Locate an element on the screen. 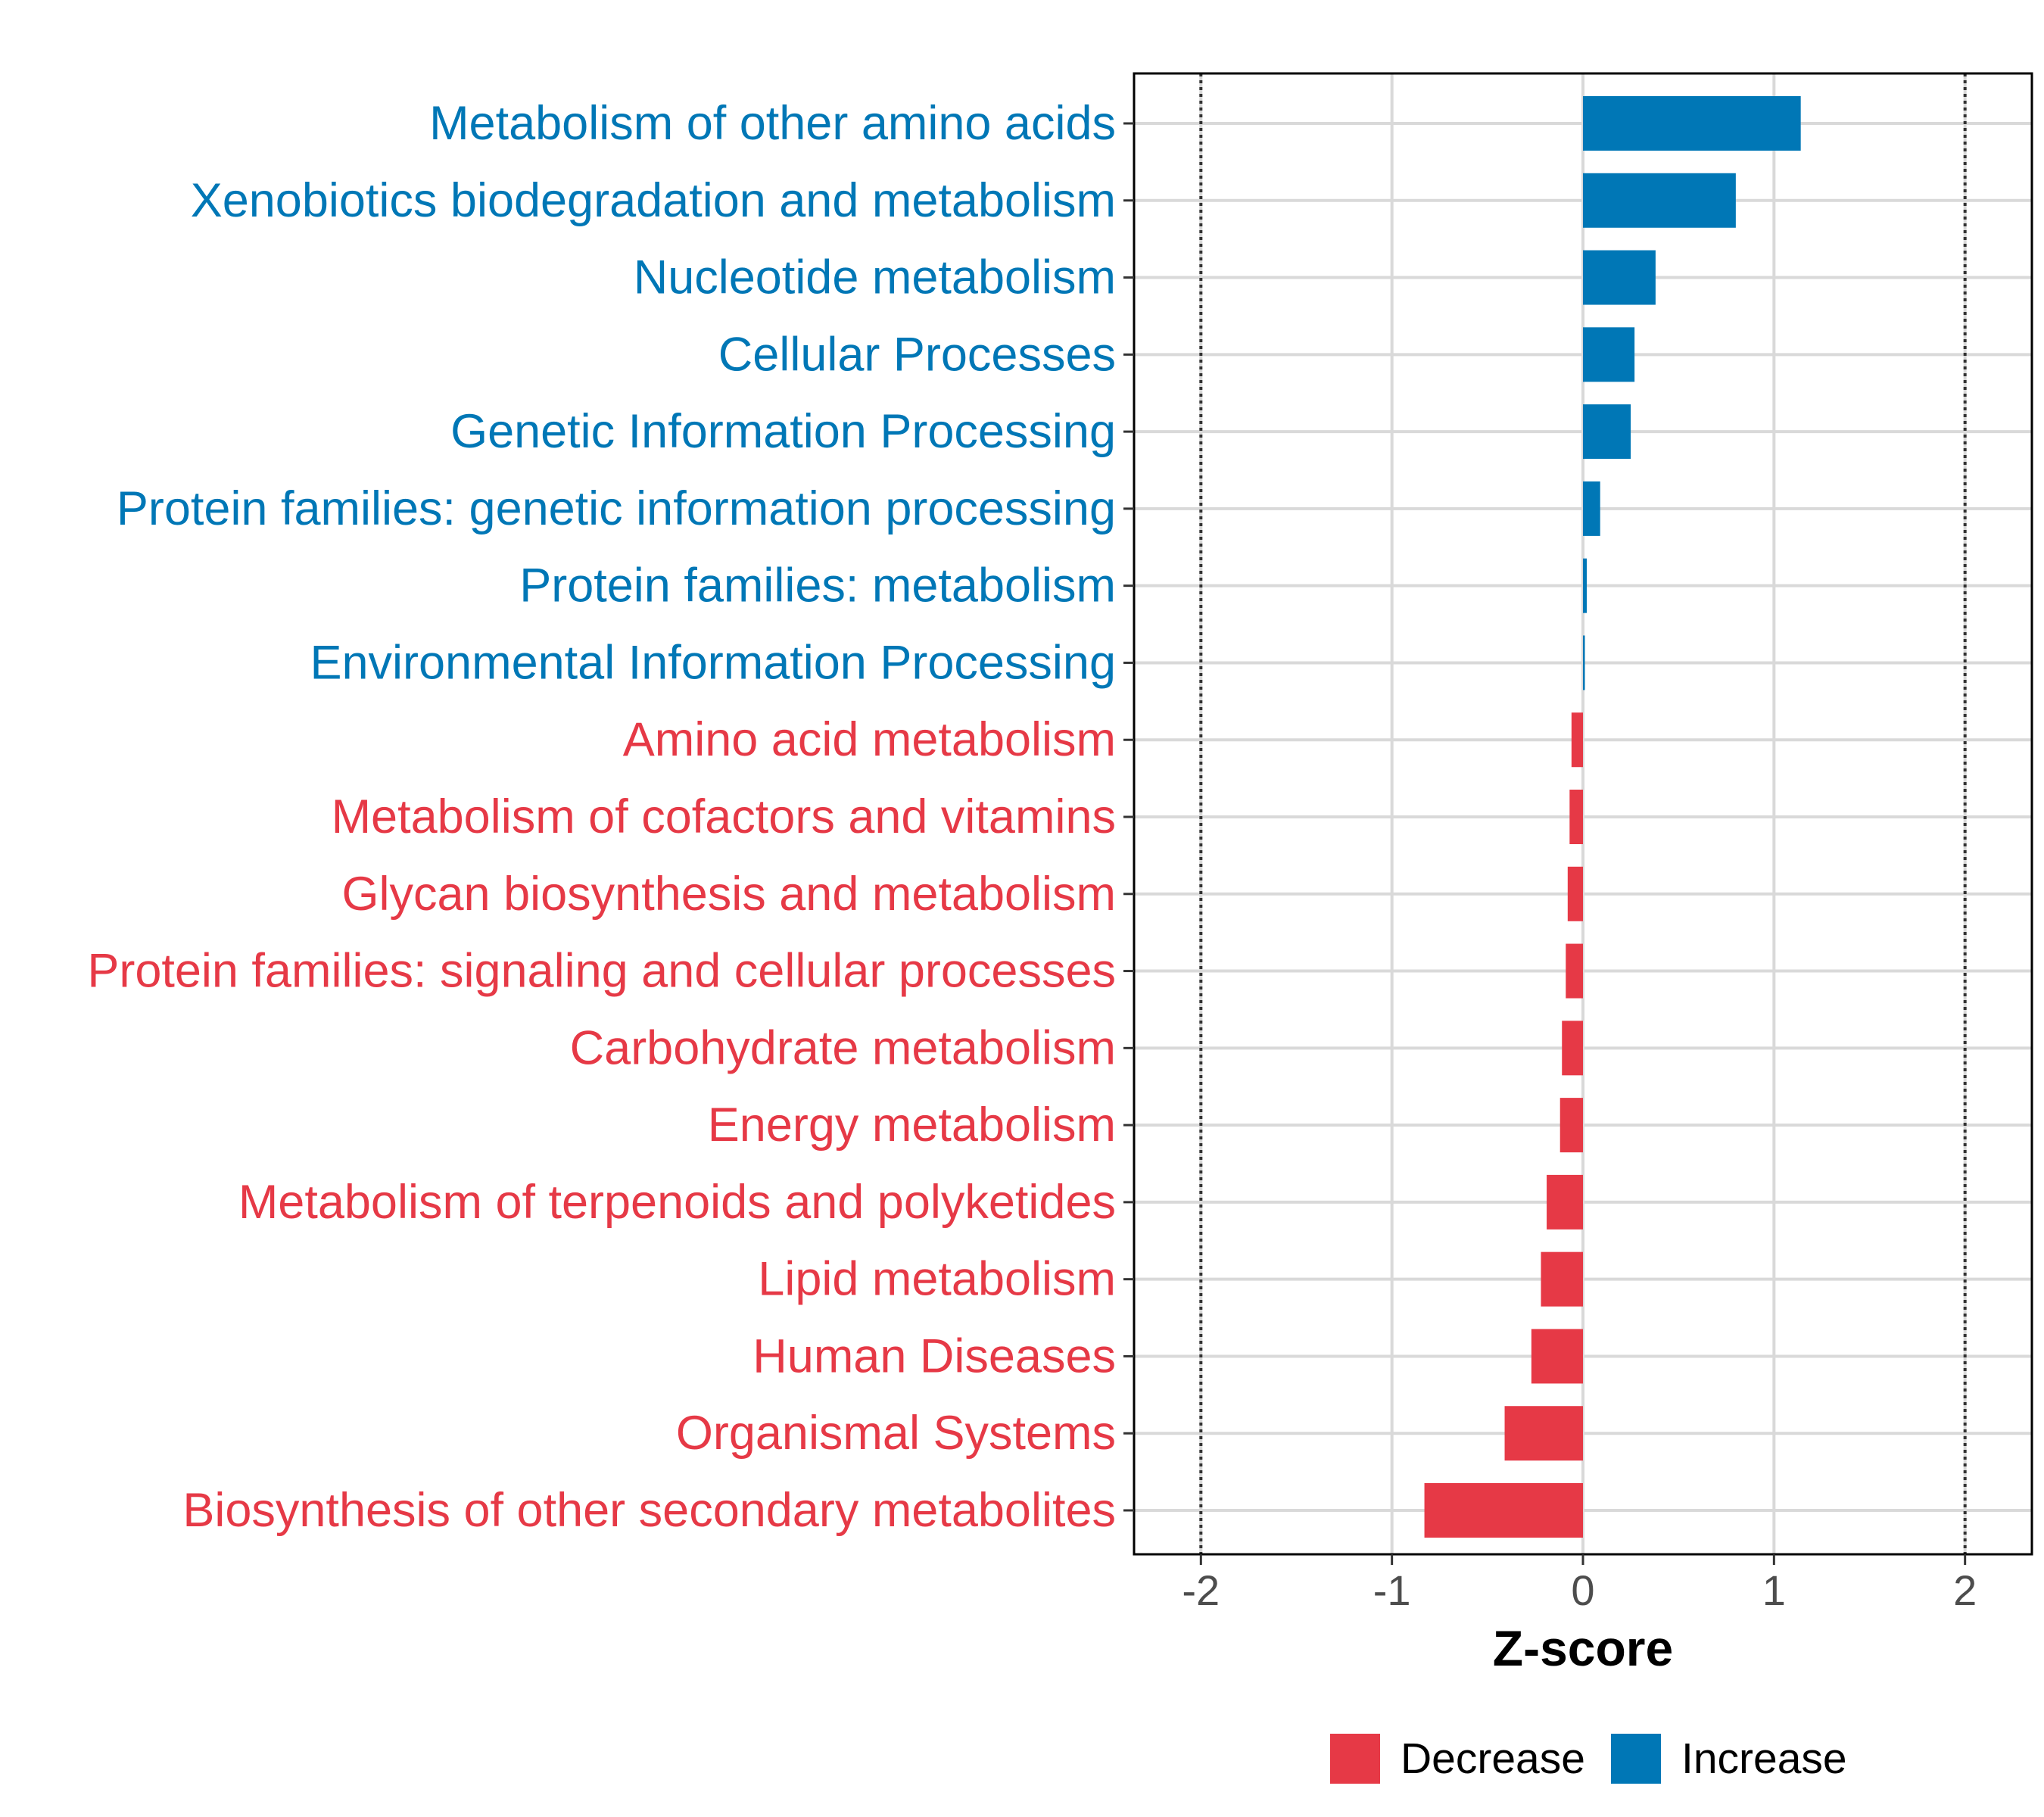  x-tick-label: 2 is located at coordinates (1965, 1590).